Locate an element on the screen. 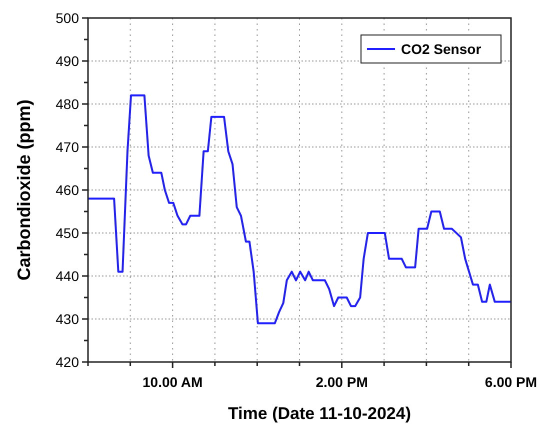  x-axis-title: Time (Date 11-10-2024) is located at coordinates (320, 413).